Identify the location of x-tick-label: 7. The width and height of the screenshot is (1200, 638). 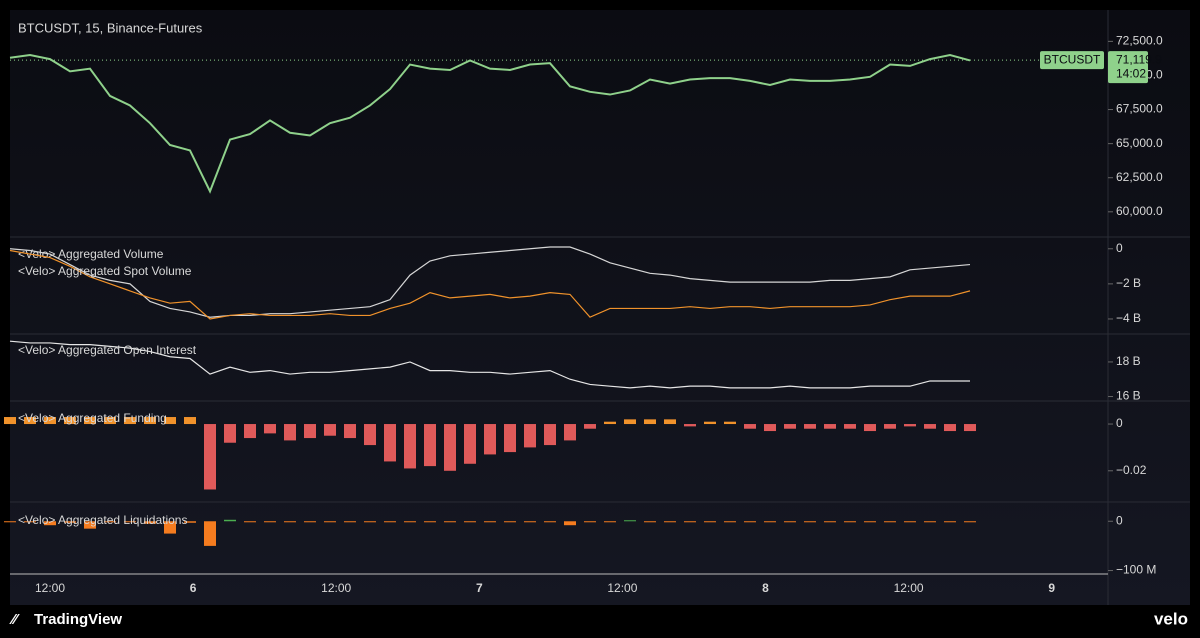
(479, 588).